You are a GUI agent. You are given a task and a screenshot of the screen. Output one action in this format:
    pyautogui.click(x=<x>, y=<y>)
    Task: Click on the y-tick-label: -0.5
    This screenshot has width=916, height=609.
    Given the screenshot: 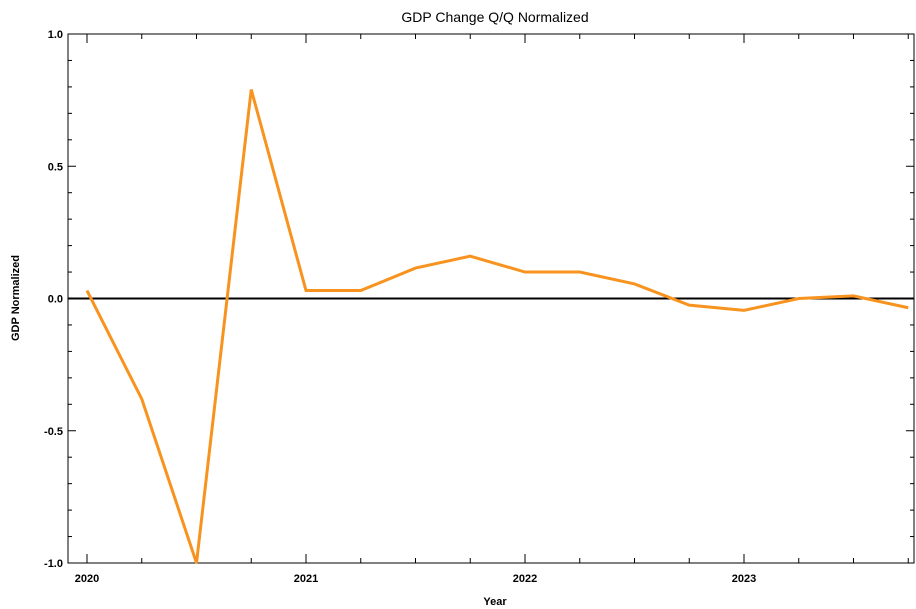 What is the action you would take?
    pyautogui.click(x=53, y=432)
    